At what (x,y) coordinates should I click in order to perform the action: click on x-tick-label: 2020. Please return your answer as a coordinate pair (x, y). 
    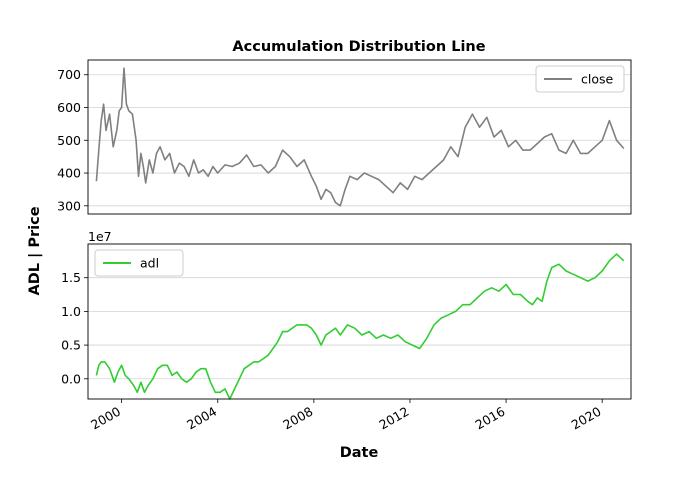
    Looking at the image, I should click on (586, 418).